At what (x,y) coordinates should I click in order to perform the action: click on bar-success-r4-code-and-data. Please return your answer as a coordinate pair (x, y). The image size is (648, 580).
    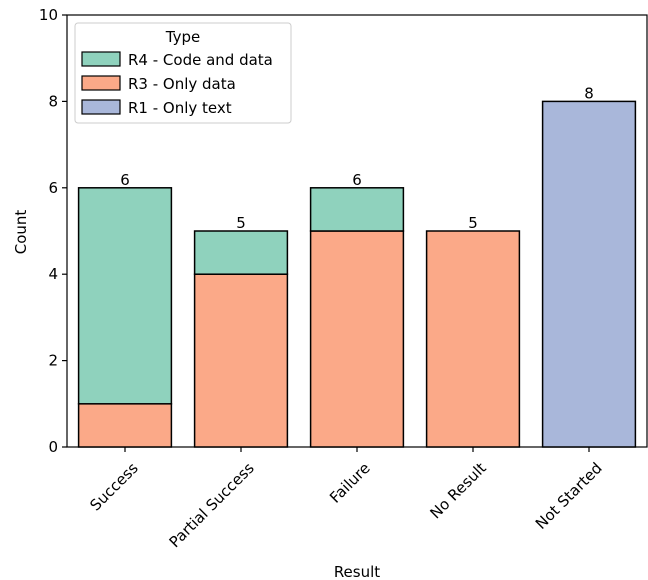
    Looking at the image, I should click on (125, 296).